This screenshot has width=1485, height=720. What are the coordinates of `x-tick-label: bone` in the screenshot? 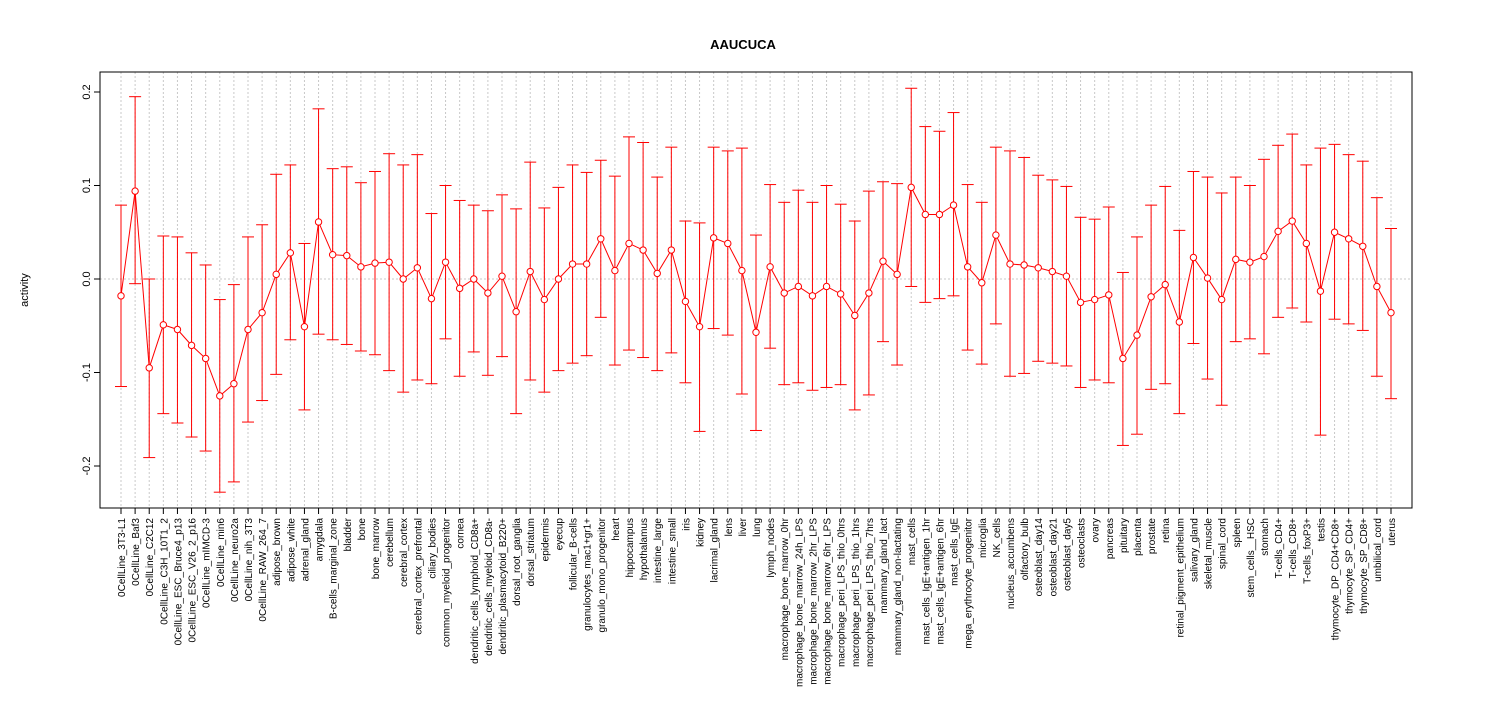 It's located at (362, 529).